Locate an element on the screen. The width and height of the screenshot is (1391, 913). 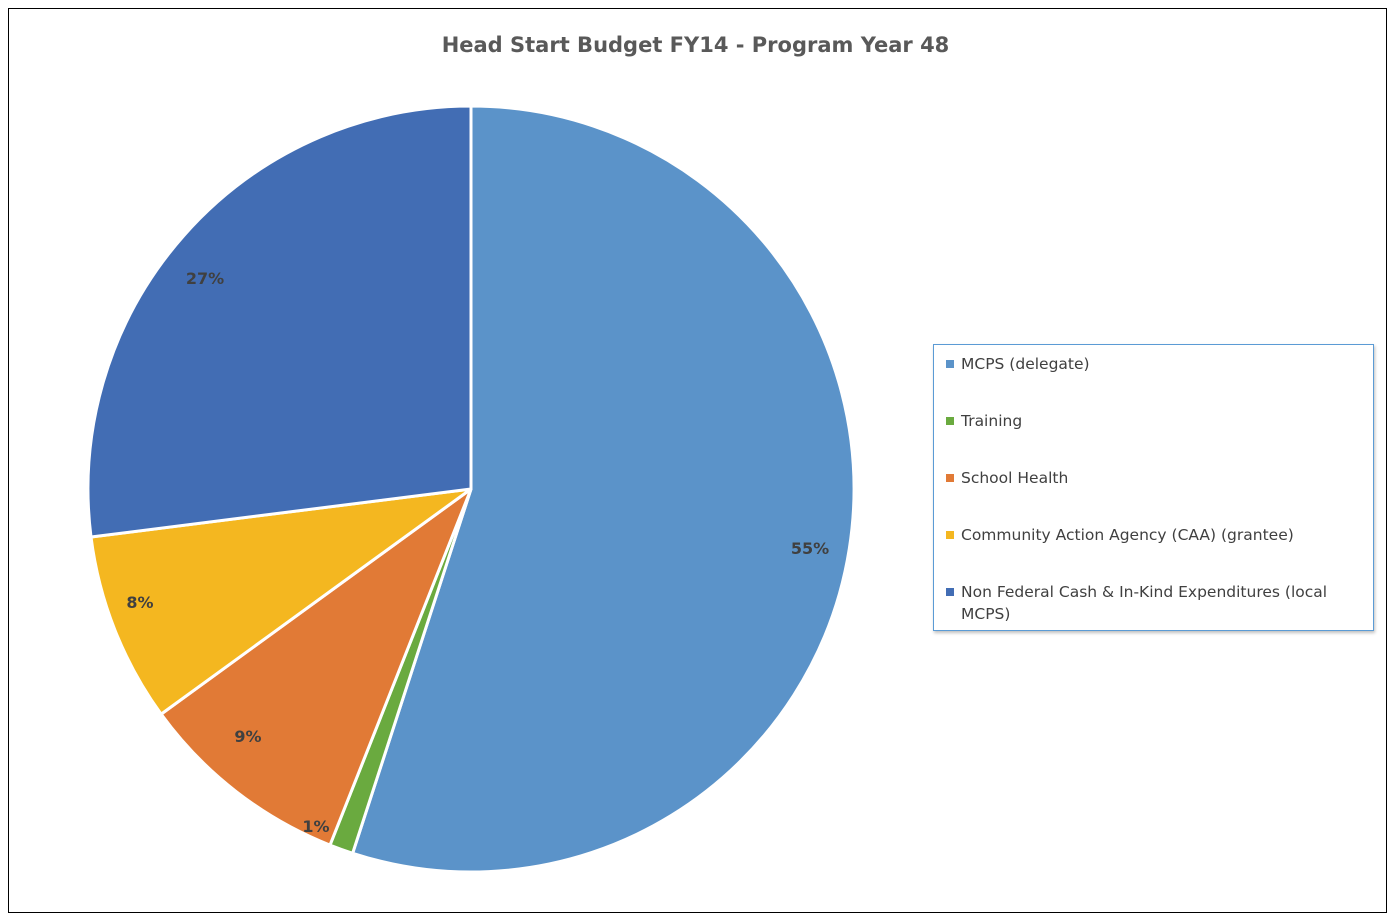
data-label-2: 1% is located at coordinates (315, 826).